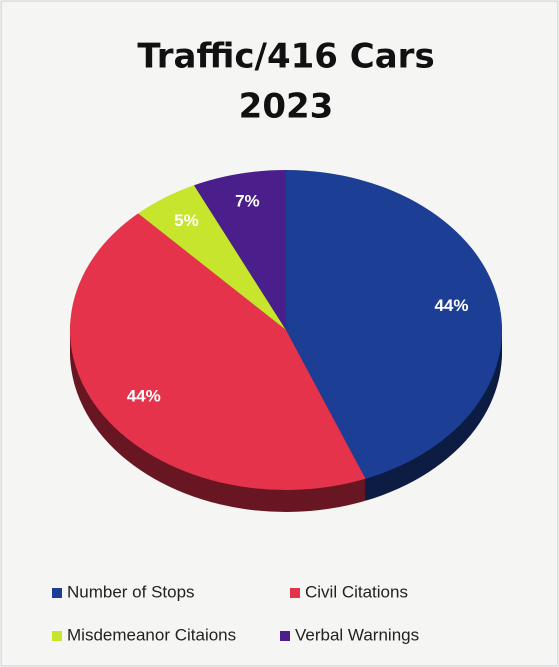  I want to click on data-label: 5%, so click(186, 220).